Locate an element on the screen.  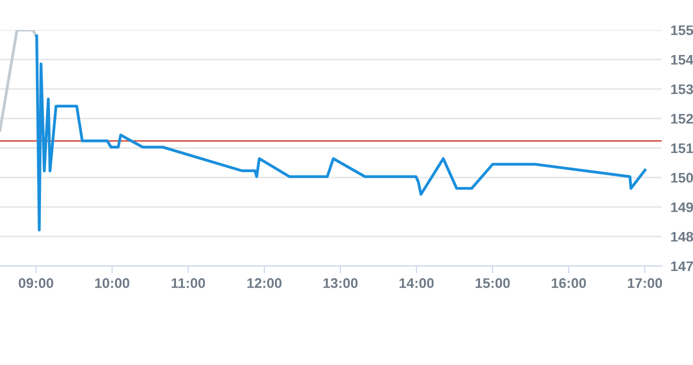
x-tick-label: 14:00 is located at coordinates (417, 283).